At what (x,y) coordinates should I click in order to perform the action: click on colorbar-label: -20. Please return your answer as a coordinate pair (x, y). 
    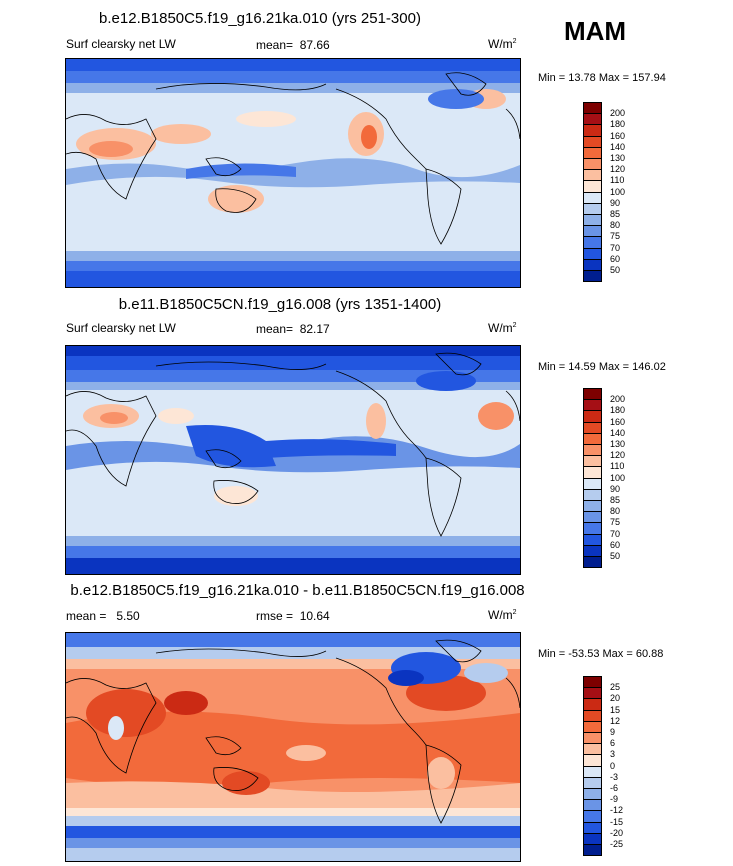
    Looking at the image, I should click on (617, 832).